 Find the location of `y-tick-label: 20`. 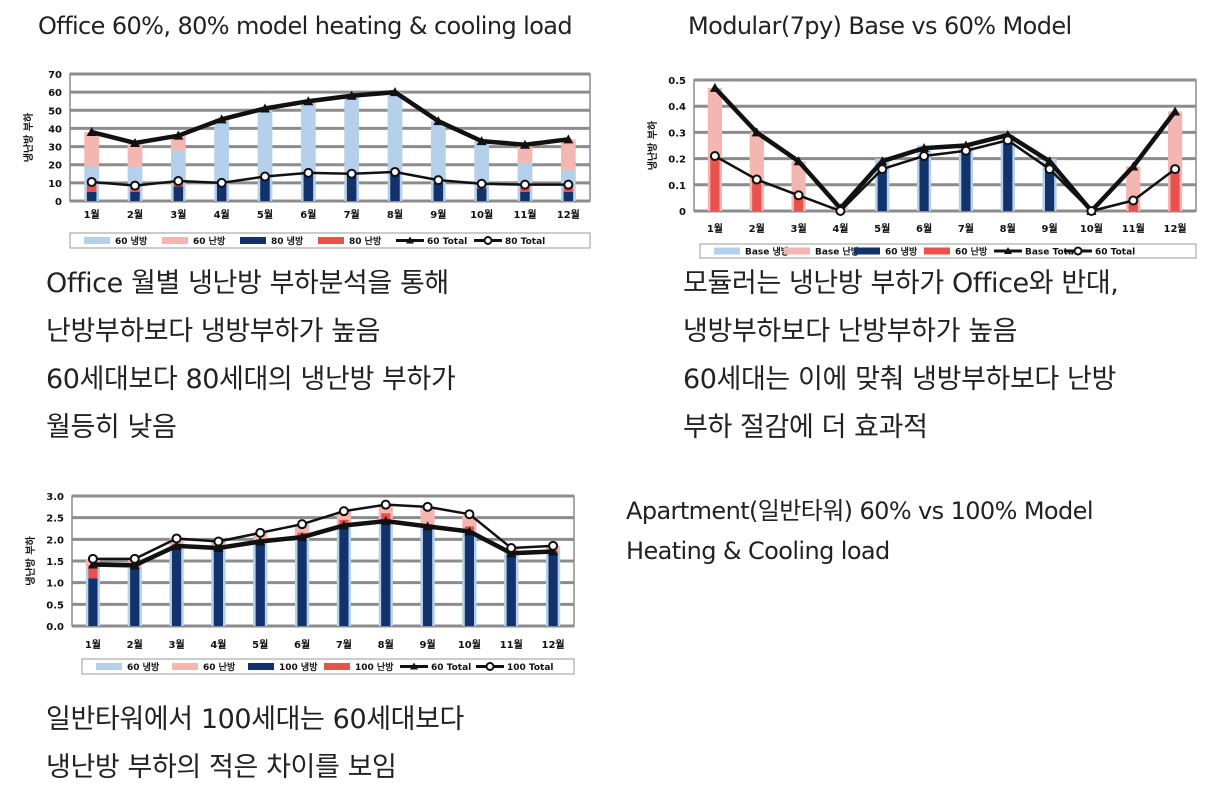

y-tick-label: 20 is located at coordinates (55, 166).